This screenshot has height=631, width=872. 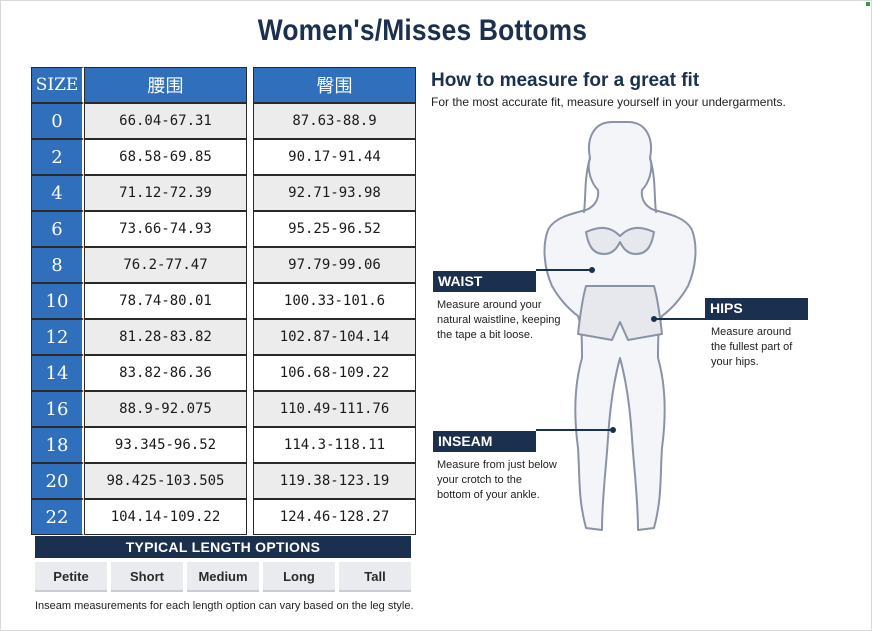 What do you see at coordinates (165, 265) in the screenshot?
I see `waist-cell: 76.2-77.47` at bounding box center [165, 265].